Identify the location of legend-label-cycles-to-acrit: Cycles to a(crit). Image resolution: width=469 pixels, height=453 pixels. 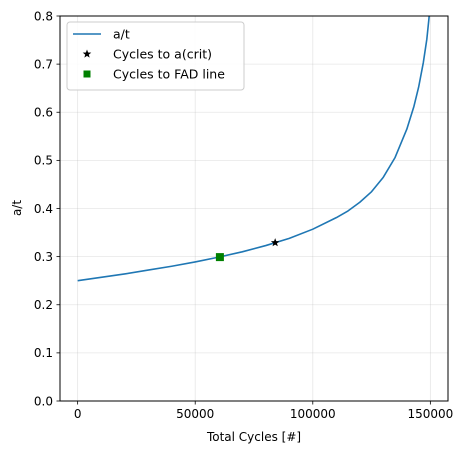
(162, 54).